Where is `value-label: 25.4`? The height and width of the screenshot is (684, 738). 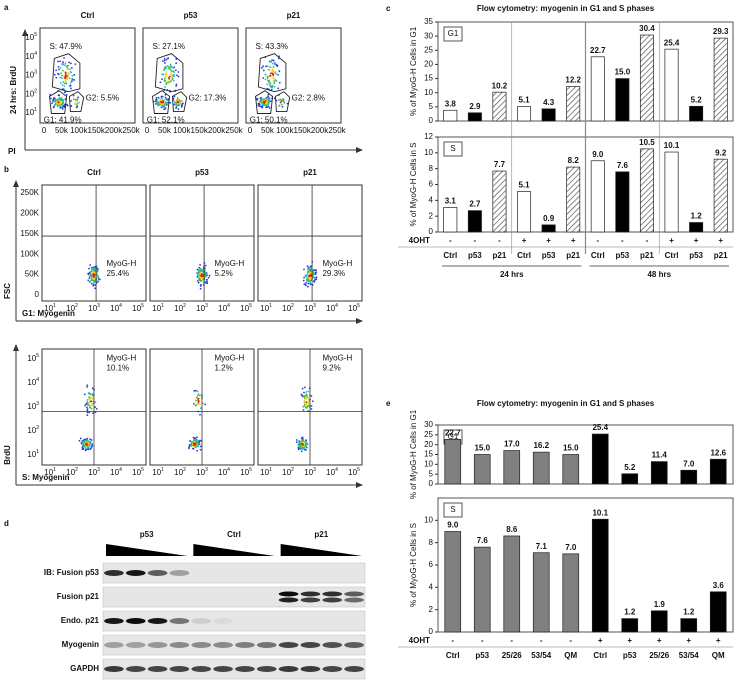 value-label: 25.4 is located at coordinates (600, 427).